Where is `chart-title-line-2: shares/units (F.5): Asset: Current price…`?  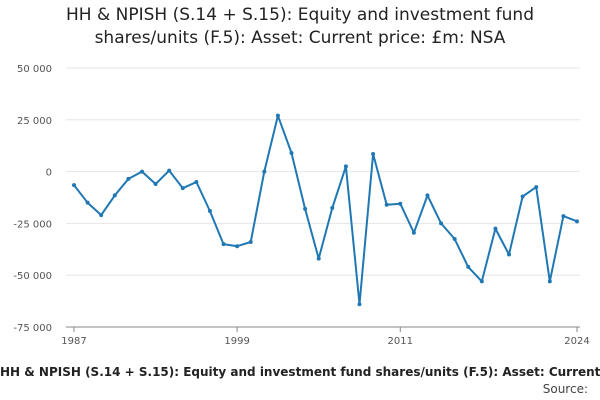
chart-title-line-2: shares/units (F.5): Asset: Current price… is located at coordinates (300, 38).